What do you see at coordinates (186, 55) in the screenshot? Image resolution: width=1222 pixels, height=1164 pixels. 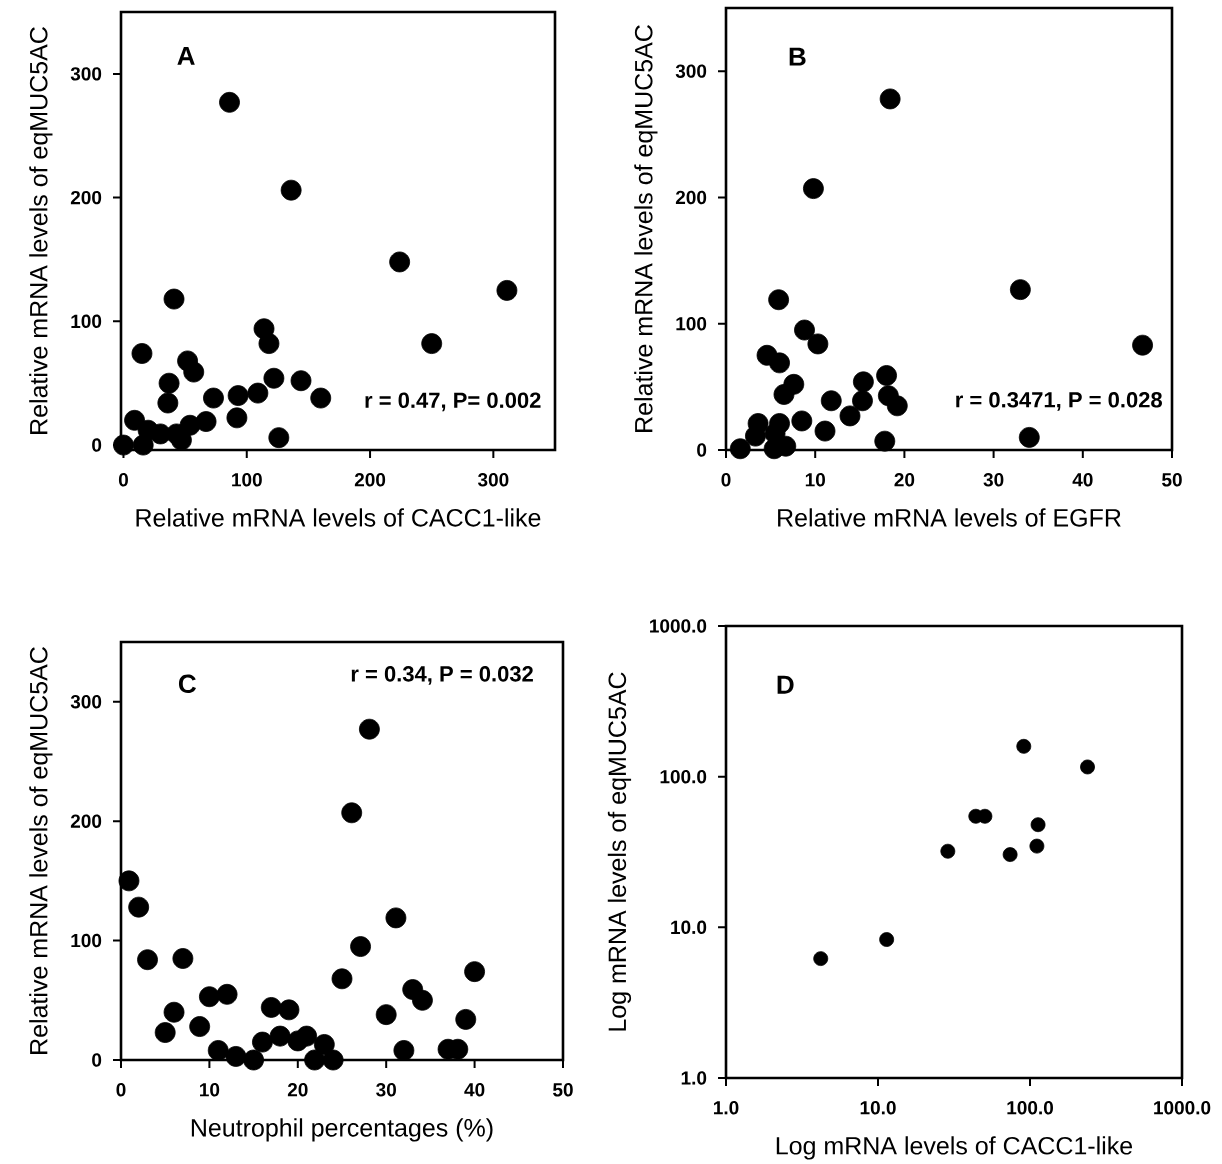 I see `text: A` at bounding box center [186, 55].